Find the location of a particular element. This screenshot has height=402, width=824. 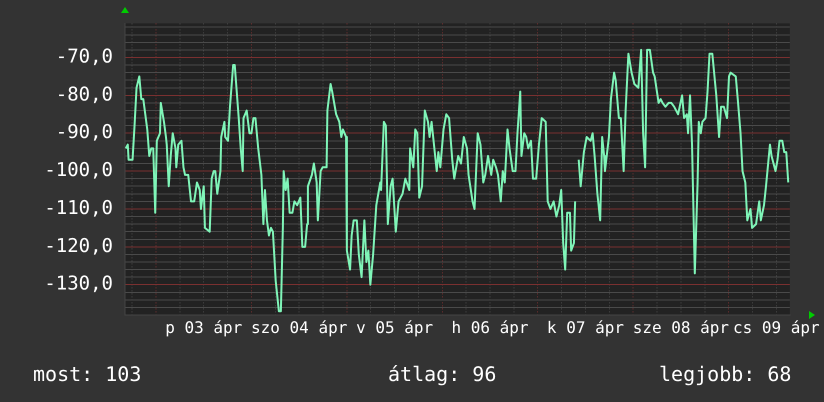

y-tick-label: -80,0 is located at coordinates (84, 94).